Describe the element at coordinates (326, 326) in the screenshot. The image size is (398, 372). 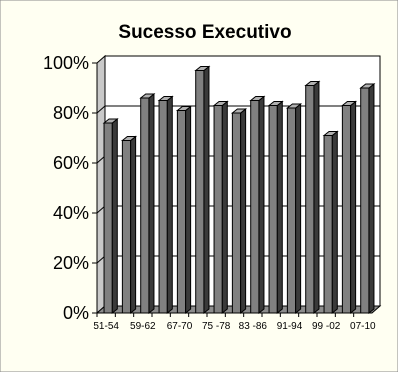
I see `x-tick-label: 99 -02` at that location.